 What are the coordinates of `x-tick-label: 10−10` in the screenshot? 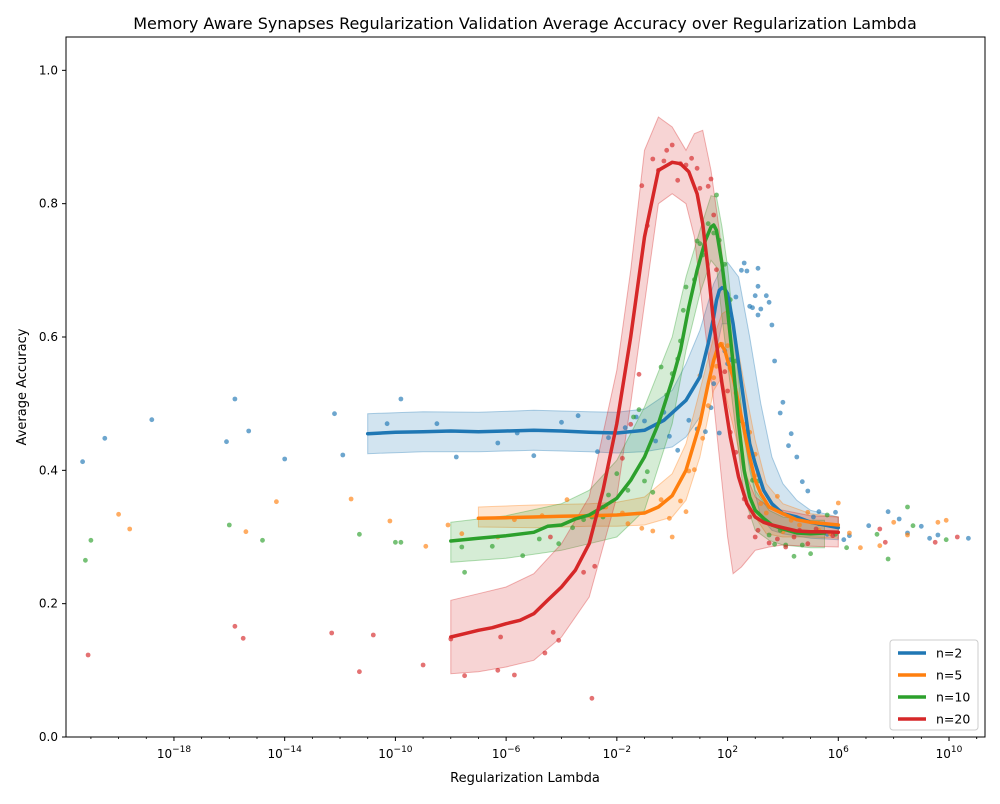 It's located at (395, 753).